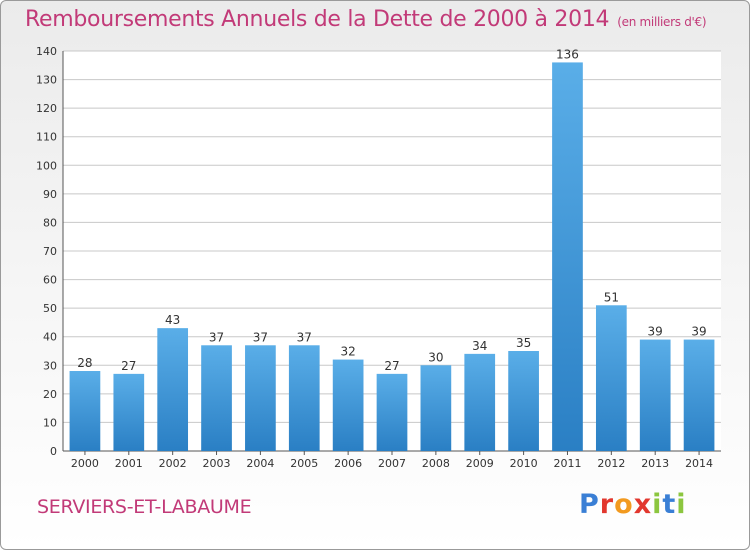  Describe the element at coordinates (567, 463) in the screenshot. I see `x-tick-label: 2011` at that location.